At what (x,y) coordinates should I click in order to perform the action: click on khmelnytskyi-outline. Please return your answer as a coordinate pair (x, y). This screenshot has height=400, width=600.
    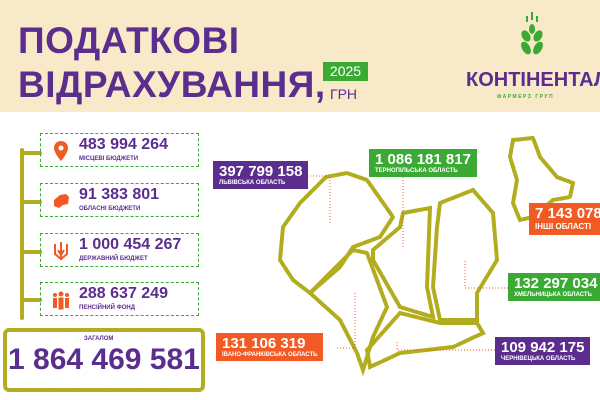
    Looking at the image, I should click on (465, 254).